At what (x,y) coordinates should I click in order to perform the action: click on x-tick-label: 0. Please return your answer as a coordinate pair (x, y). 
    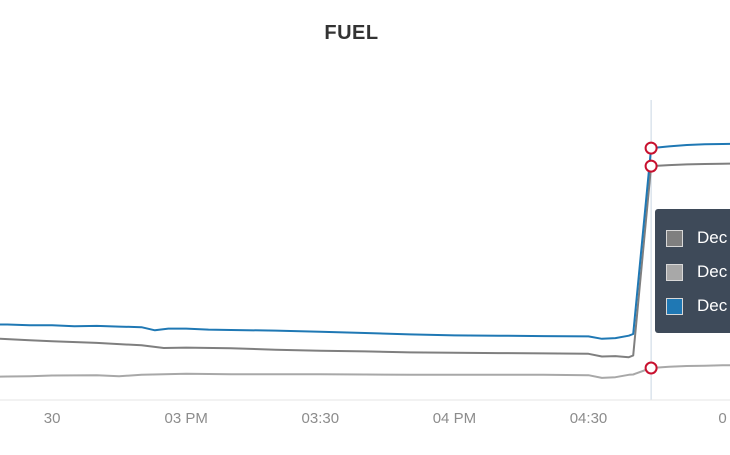
    Looking at the image, I should click on (722, 418).